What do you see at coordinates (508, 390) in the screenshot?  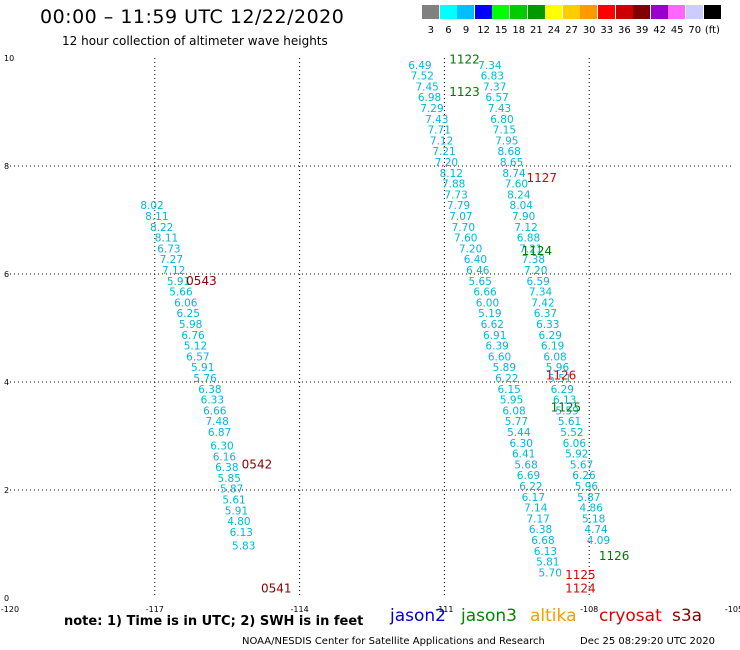 I see `swh-value-label: 6.15` at bounding box center [508, 390].